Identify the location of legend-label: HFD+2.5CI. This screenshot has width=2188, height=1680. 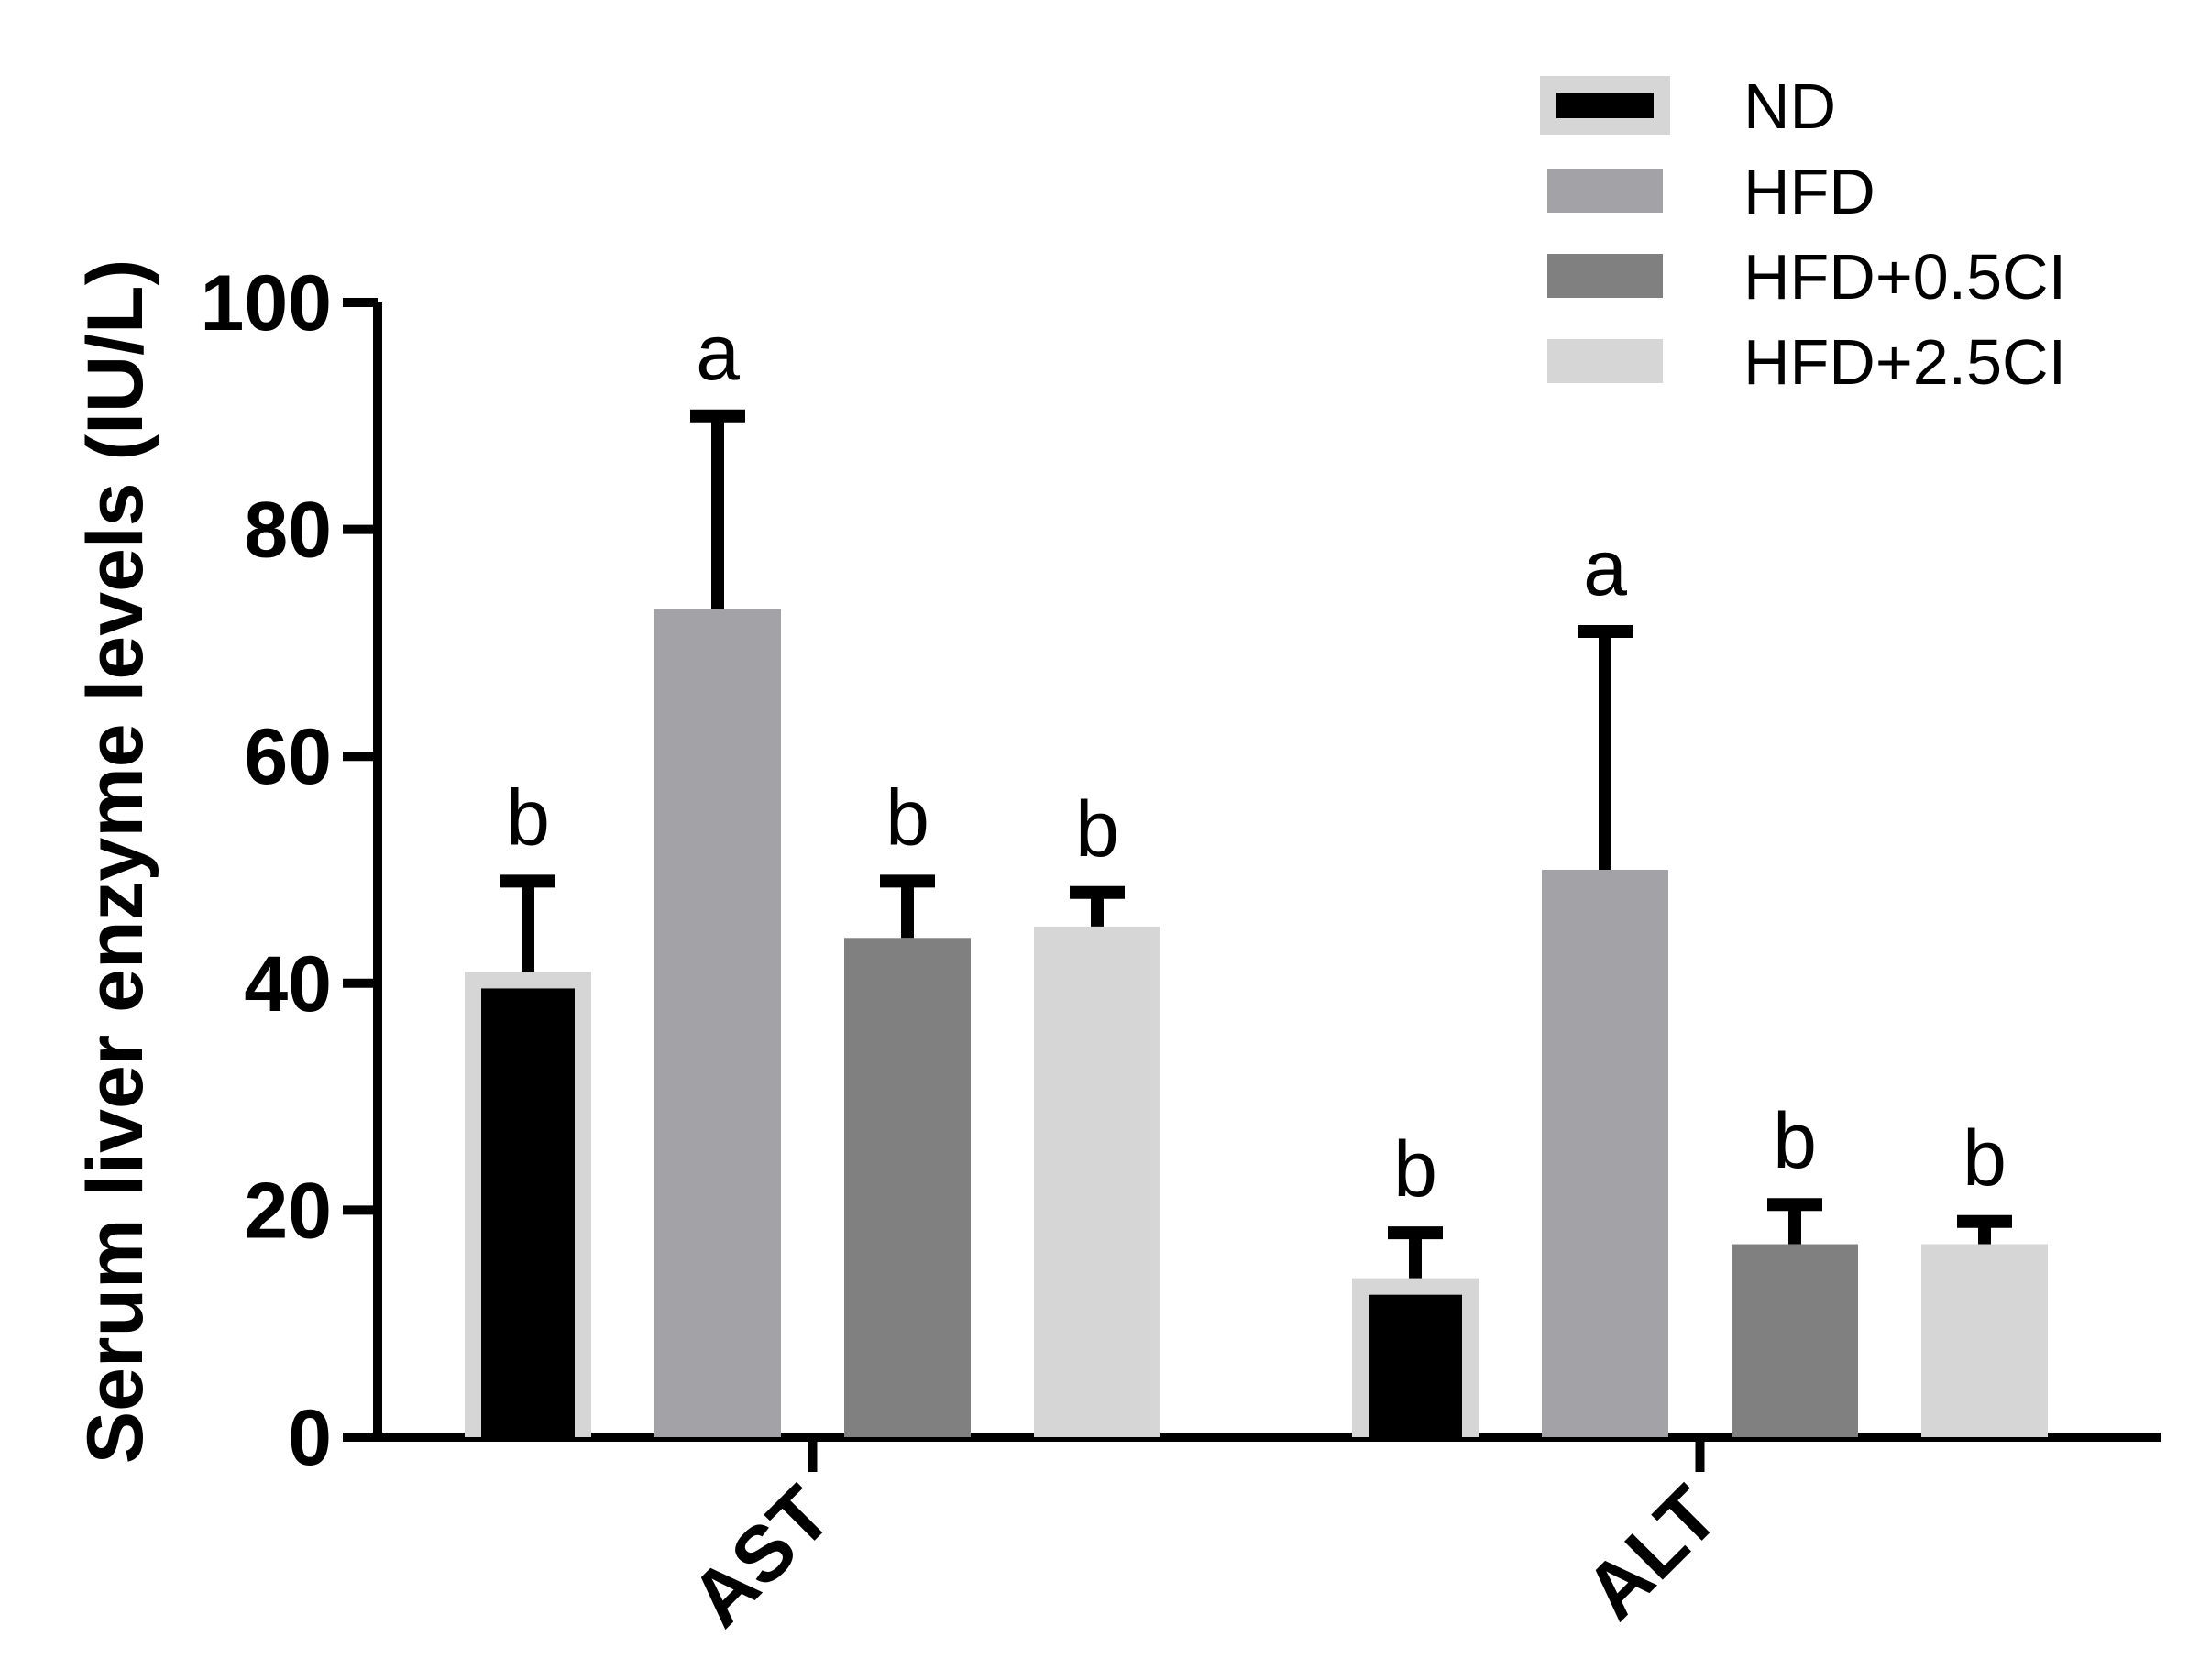
(1904, 362).